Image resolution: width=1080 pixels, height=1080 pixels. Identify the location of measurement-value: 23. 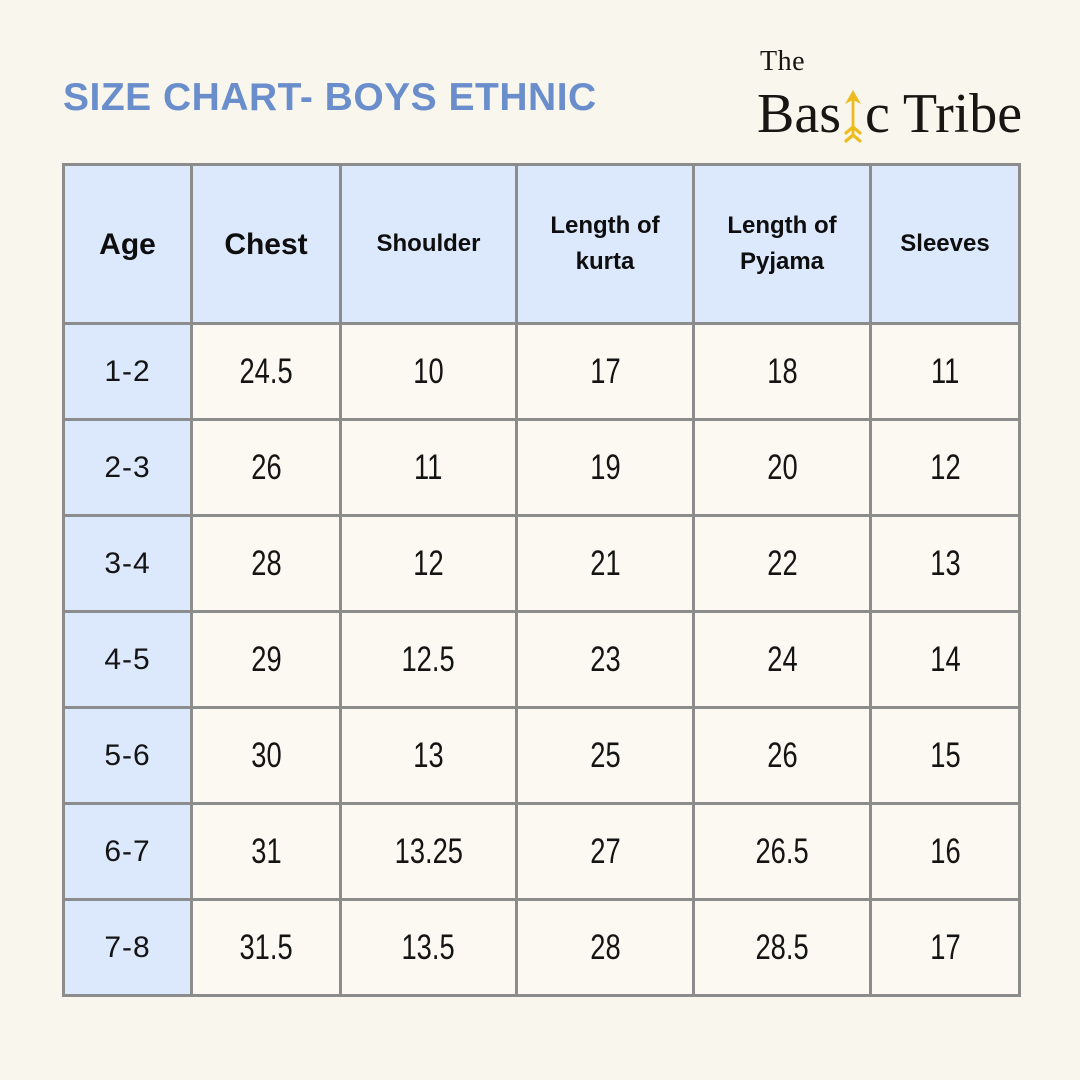
(605, 659).